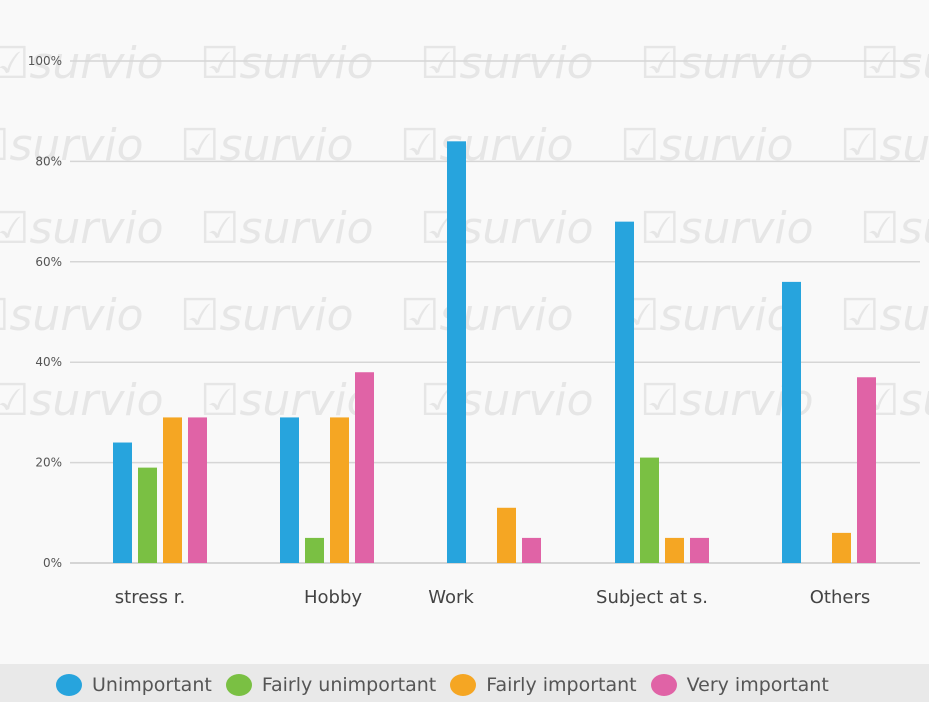  Describe the element at coordinates (364, 467) in the screenshot. I see `bar-very-important-hobby` at that location.